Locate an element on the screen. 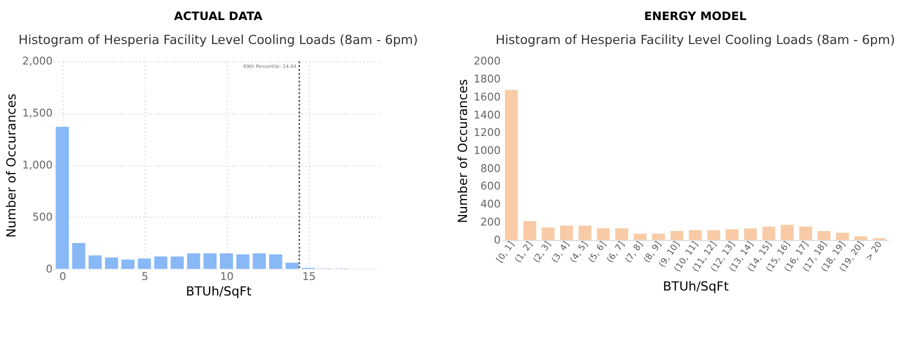 The height and width of the screenshot is (342, 900). y-tick-label: 1600 is located at coordinates (487, 97).